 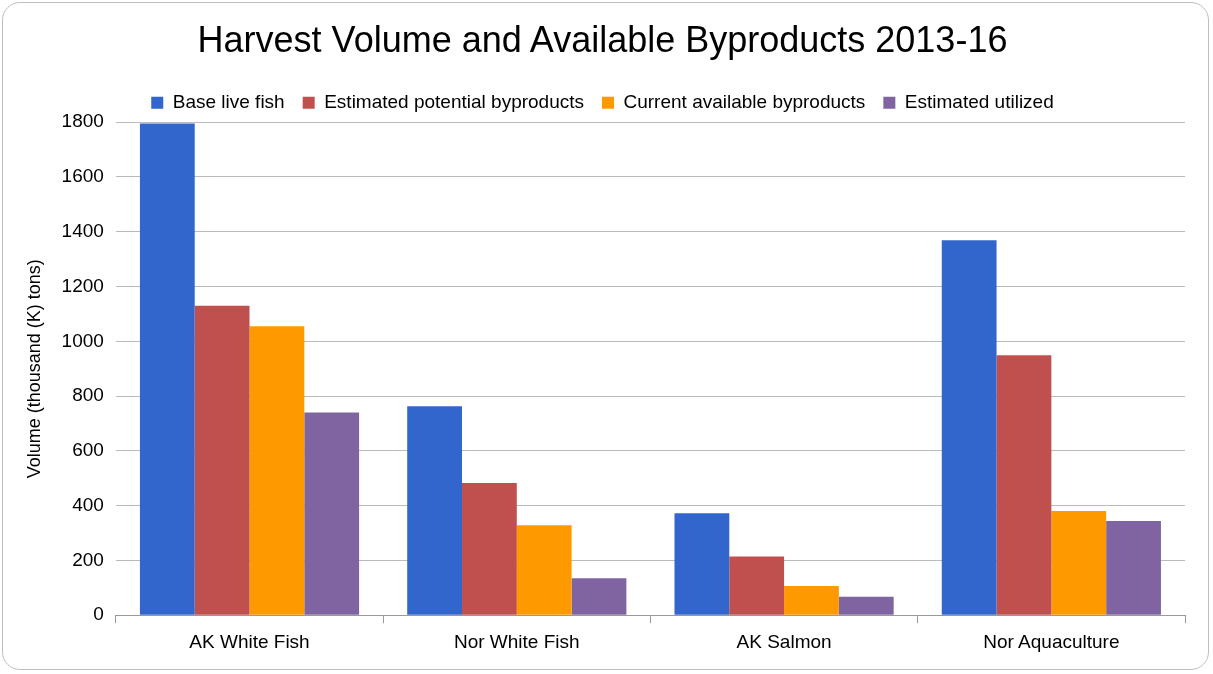 I want to click on y-tick-label: 800, so click(x=88, y=395).